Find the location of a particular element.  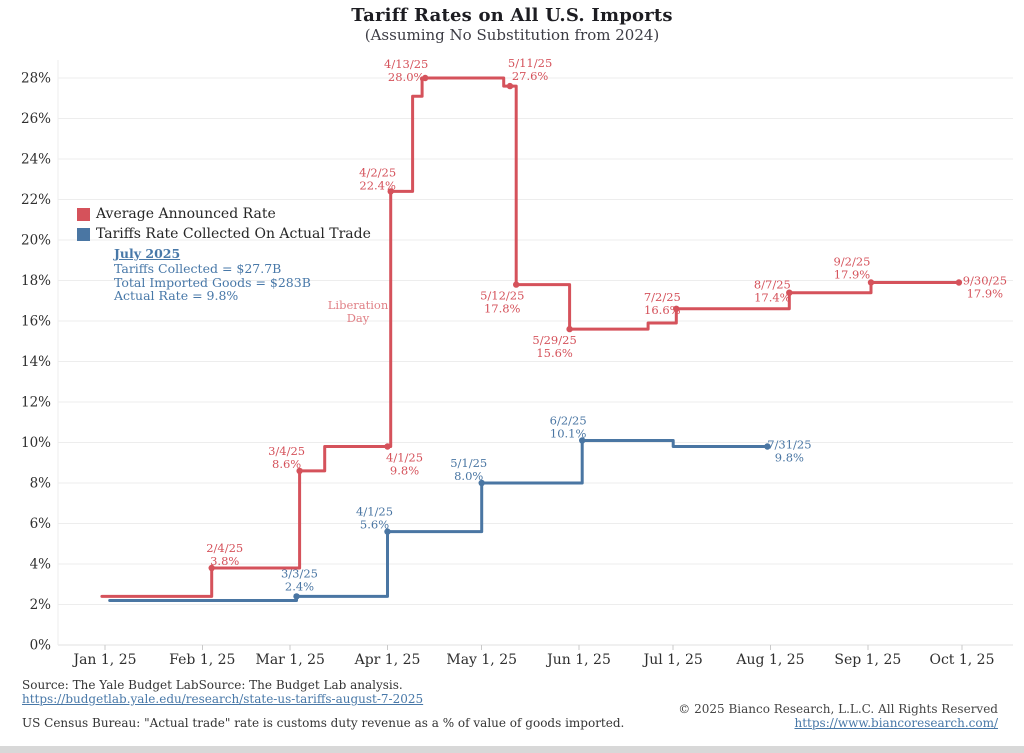

y-axis-tick-label: 8% is located at coordinates (41, 484).